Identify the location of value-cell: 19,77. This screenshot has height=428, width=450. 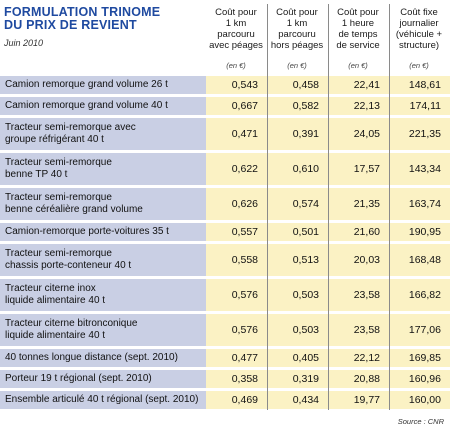
(366, 400).